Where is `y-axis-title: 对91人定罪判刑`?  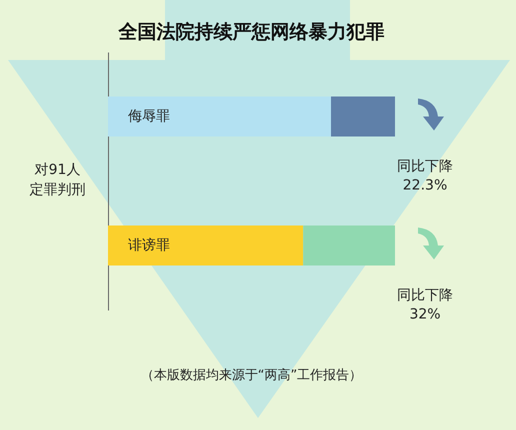 y-axis-title: 对91人定罪判刑 is located at coordinates (57, 180).